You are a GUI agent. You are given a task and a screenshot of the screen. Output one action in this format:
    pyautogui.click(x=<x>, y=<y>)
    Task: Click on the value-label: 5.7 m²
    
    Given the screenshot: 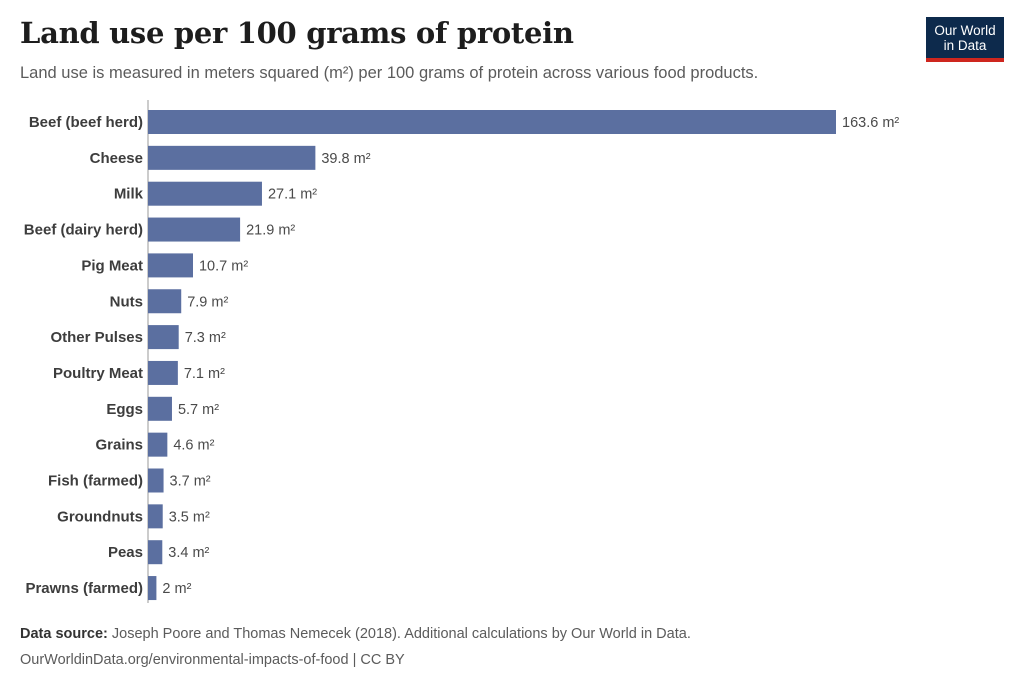 What is the action you would take?
    pyautogui.click(x=198, y=410)
    